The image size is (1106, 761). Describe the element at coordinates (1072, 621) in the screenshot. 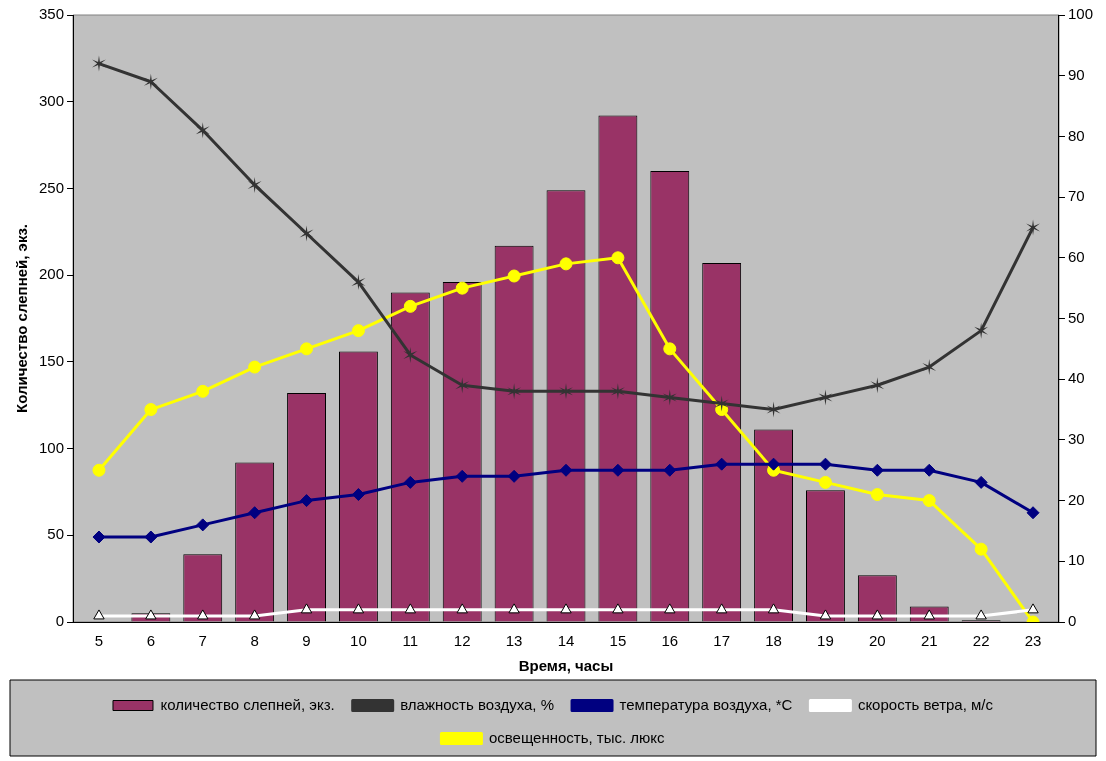

I see `y2-tick-label: 0` at that location.